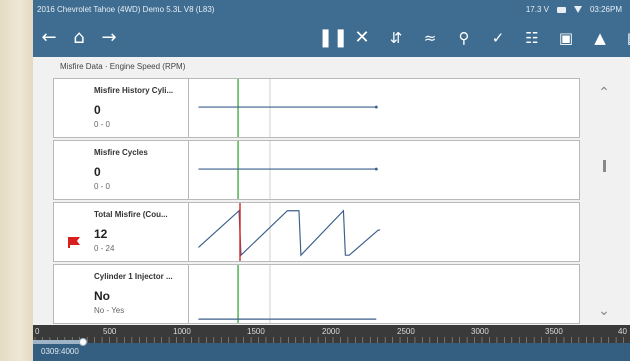 The image size is (630, 361). What do you see at coordinates (604, 92) in the screenshot?
I see `scroll-up-icon: ⌃` at bounding box center [604, 92].